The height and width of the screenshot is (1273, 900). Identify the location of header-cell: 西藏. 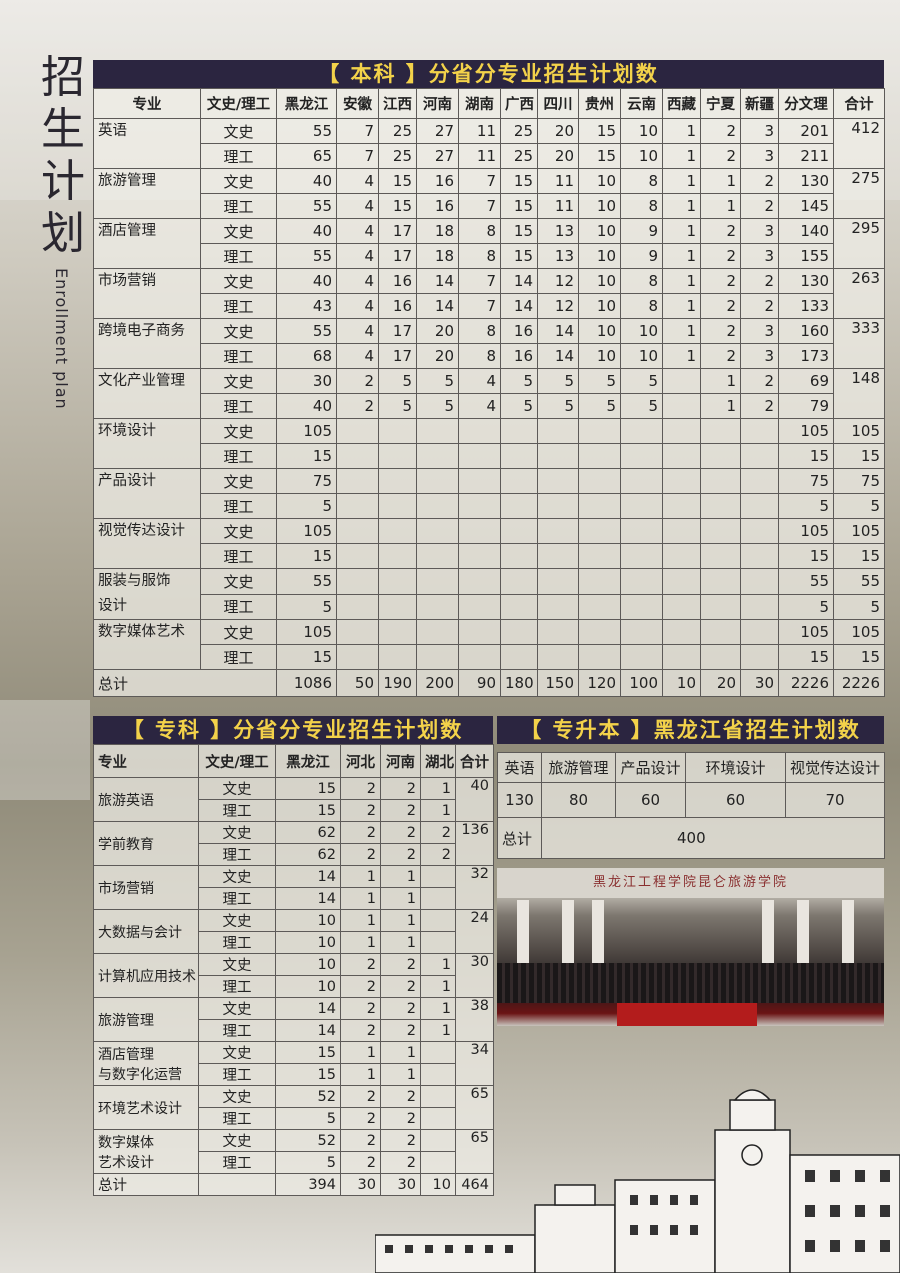
(681, 103).